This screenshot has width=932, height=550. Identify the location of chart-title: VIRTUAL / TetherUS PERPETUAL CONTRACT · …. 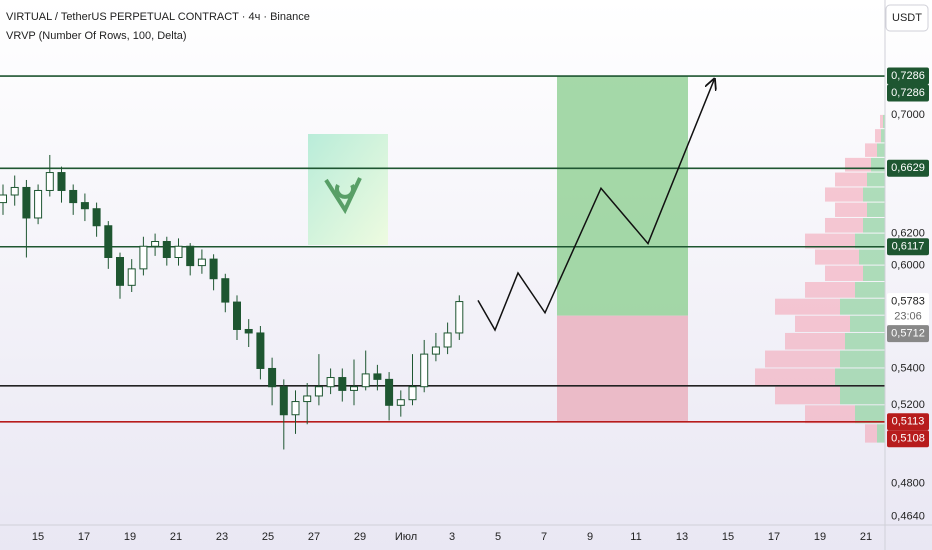
(158, 17).